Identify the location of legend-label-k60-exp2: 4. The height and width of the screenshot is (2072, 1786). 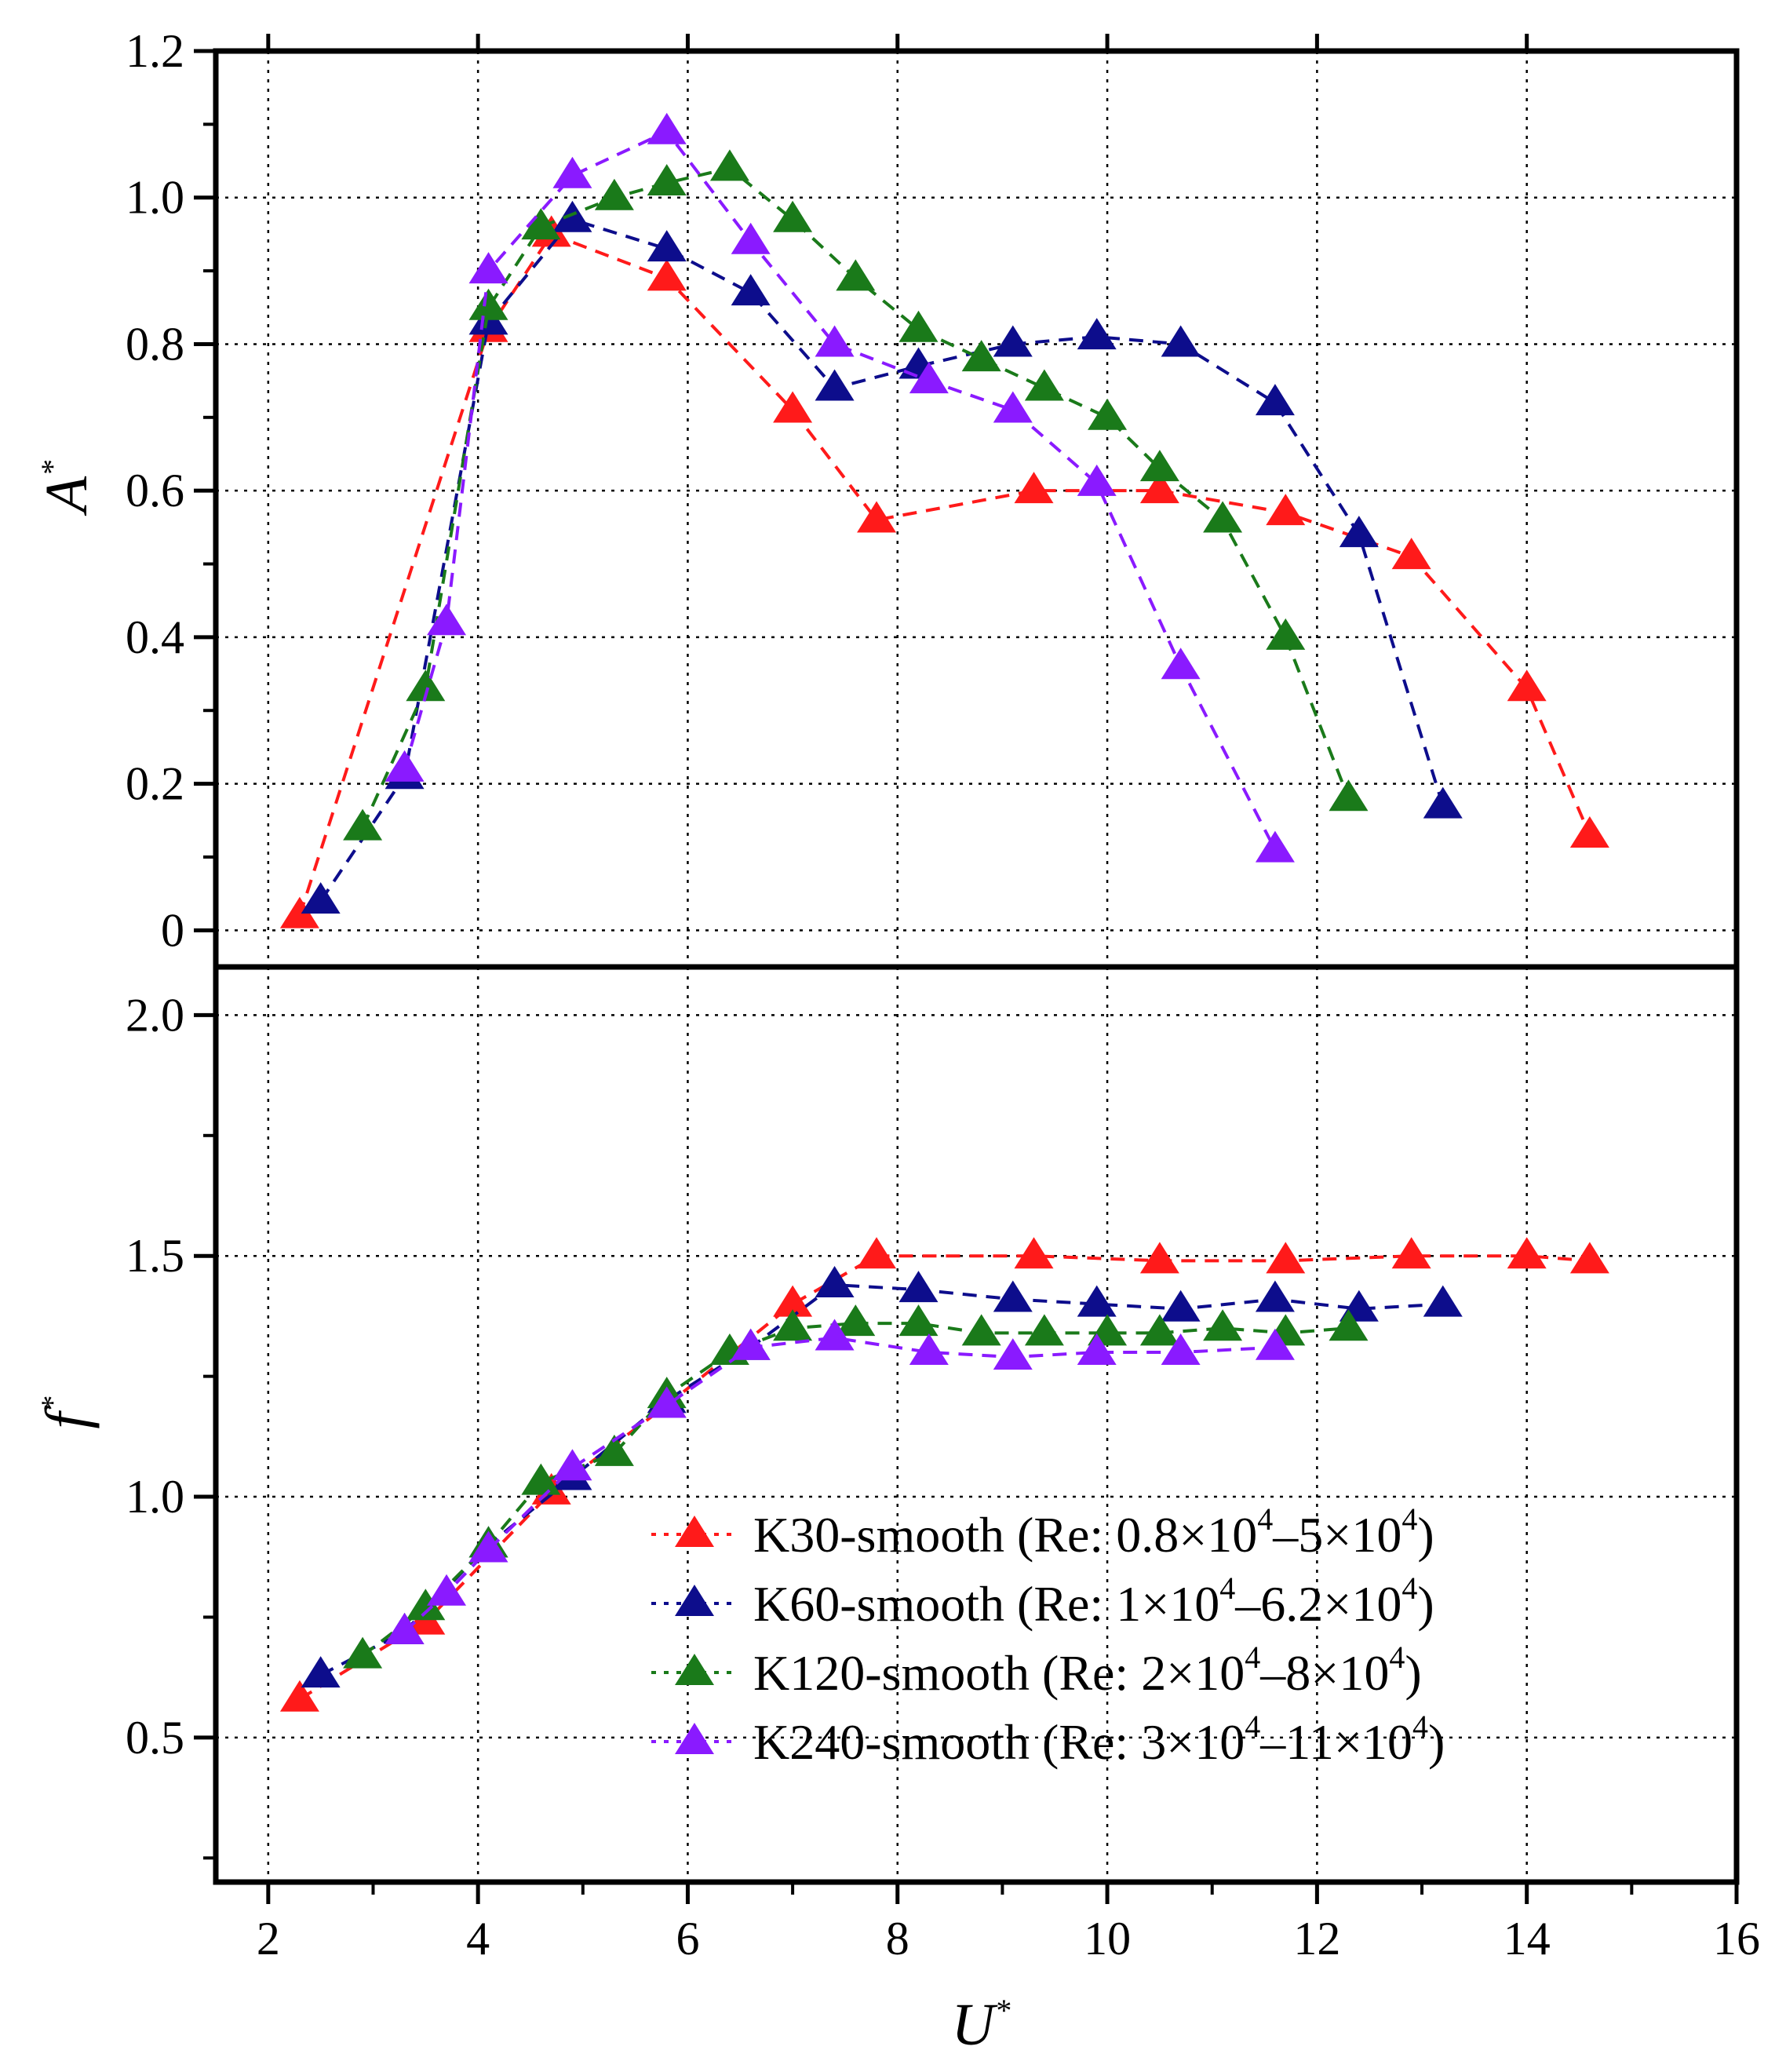
(1409, 1588).